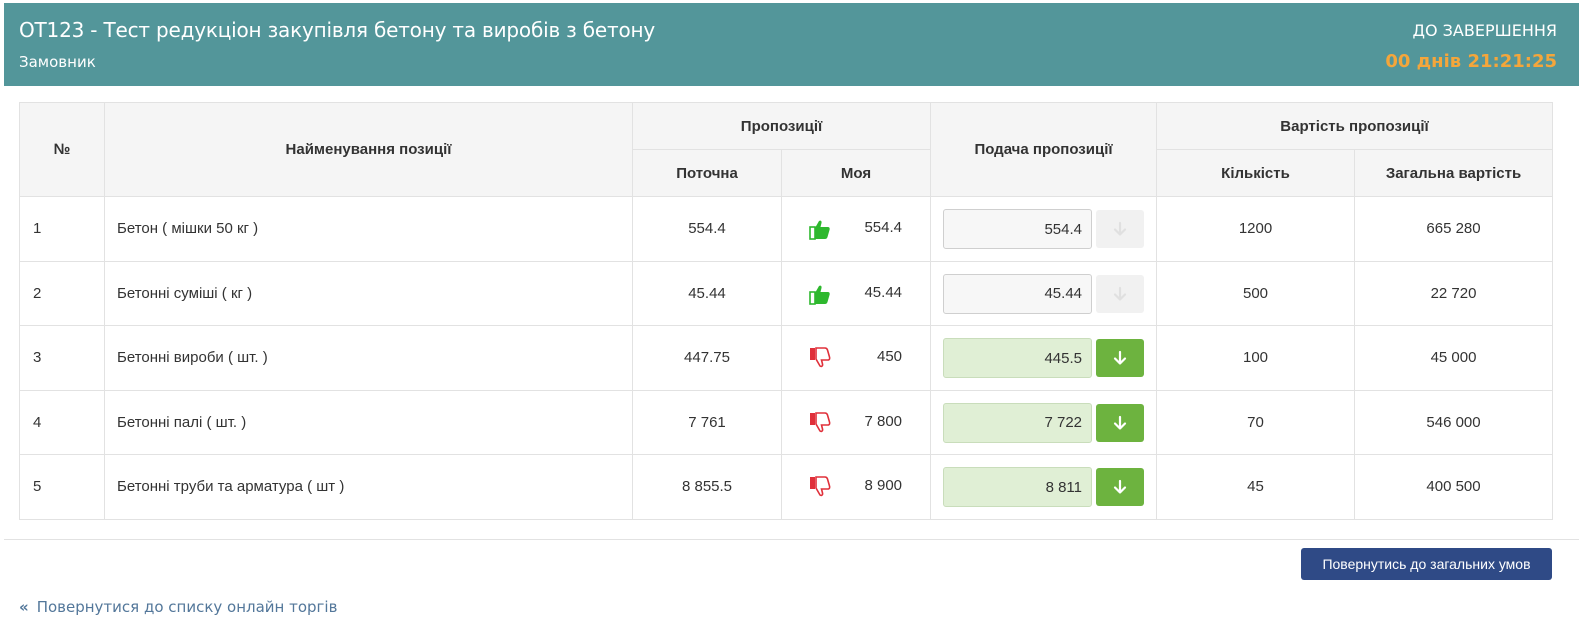 The height and width of the screenshot is (629, 1583). What do you see at coordinates (856, 358) in the screenshot?
I see `row-my-offer: 450` at bounding box center [856, 358].